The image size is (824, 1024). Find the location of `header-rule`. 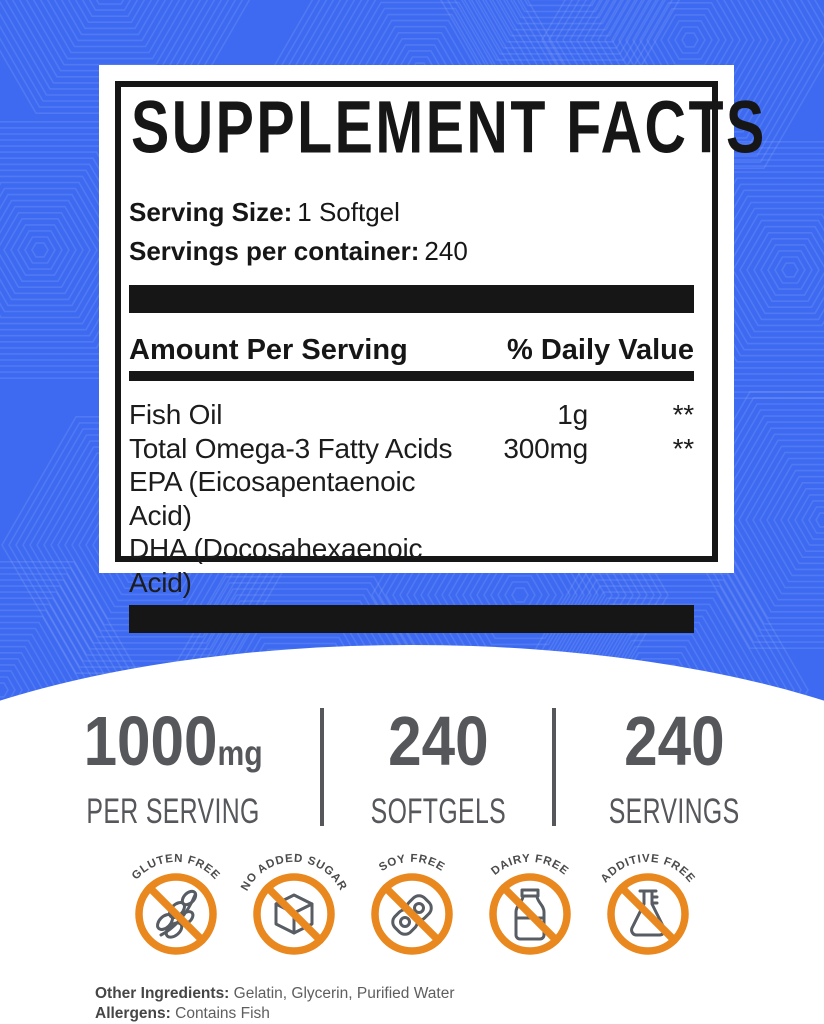

header-rule is located at coordinates (411, 376).